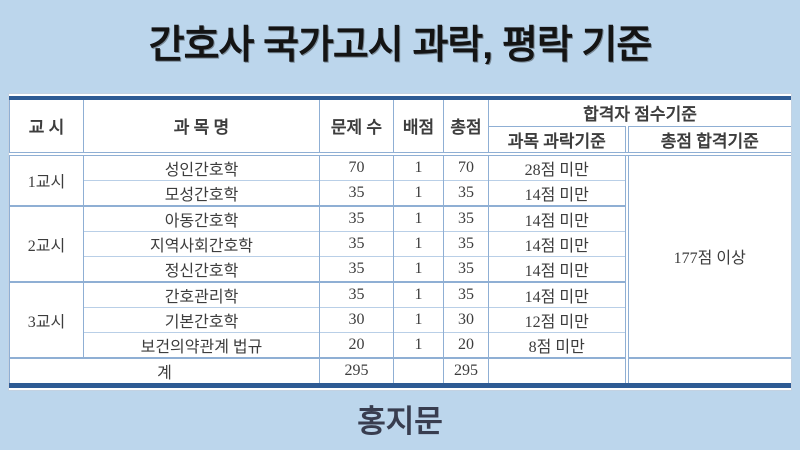 The height and width of the screenshot is (450, 800). What do you see at coordinates (201, 293) in the screenshot?
I see `subject-cell: 간호관리학` at bounding box center [201, 293].